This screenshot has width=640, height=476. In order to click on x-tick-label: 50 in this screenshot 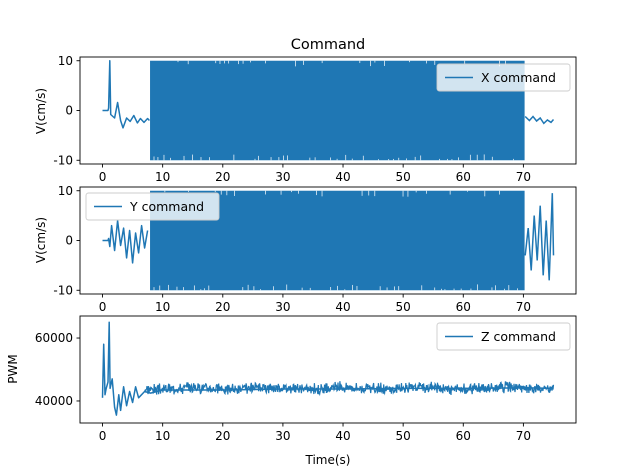, I will do `click(403, 307)`.